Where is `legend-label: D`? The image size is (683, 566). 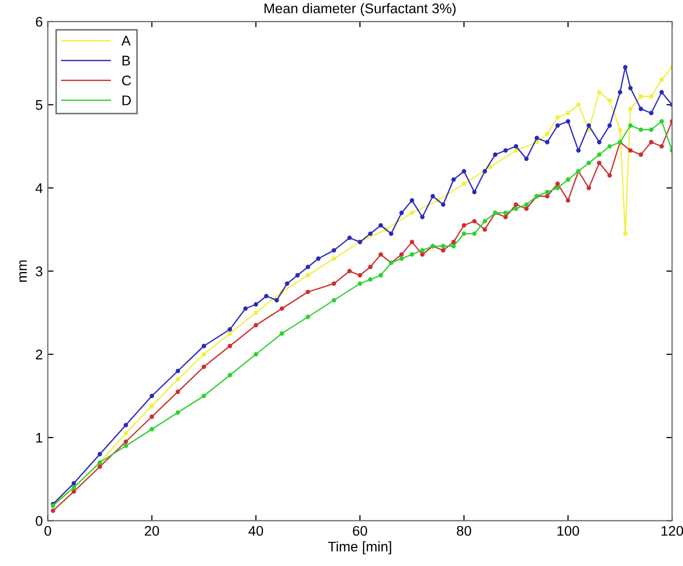 legend-label: D is located at coordinates (126, 101).